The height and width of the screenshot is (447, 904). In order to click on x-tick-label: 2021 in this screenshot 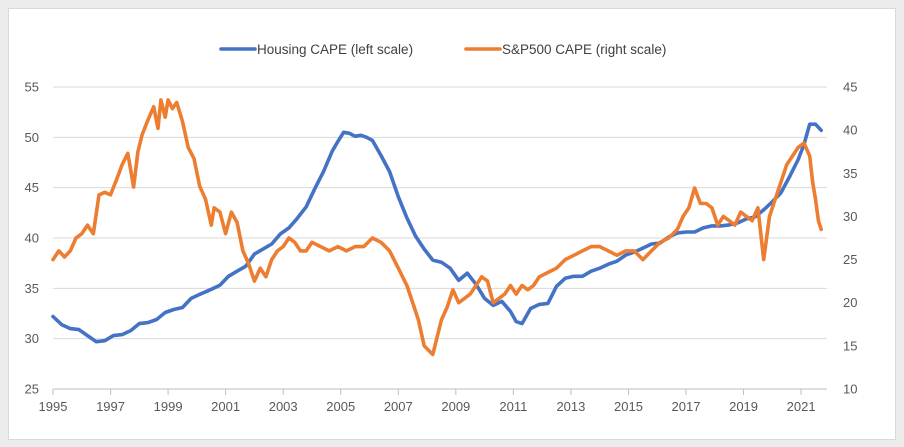, I will do `click(801, 406)`.